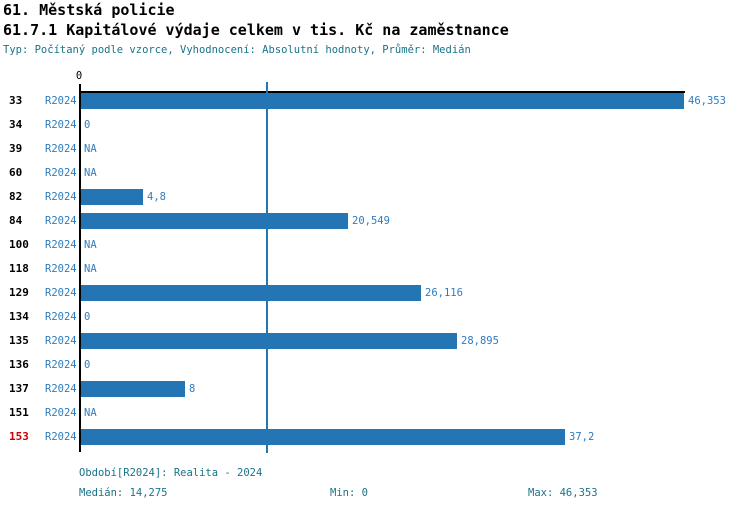 Image resolution: width=750 pixels, height=512 pixels. I want to click on chart-row: 129 R2024 26,116, so click(375, 293).